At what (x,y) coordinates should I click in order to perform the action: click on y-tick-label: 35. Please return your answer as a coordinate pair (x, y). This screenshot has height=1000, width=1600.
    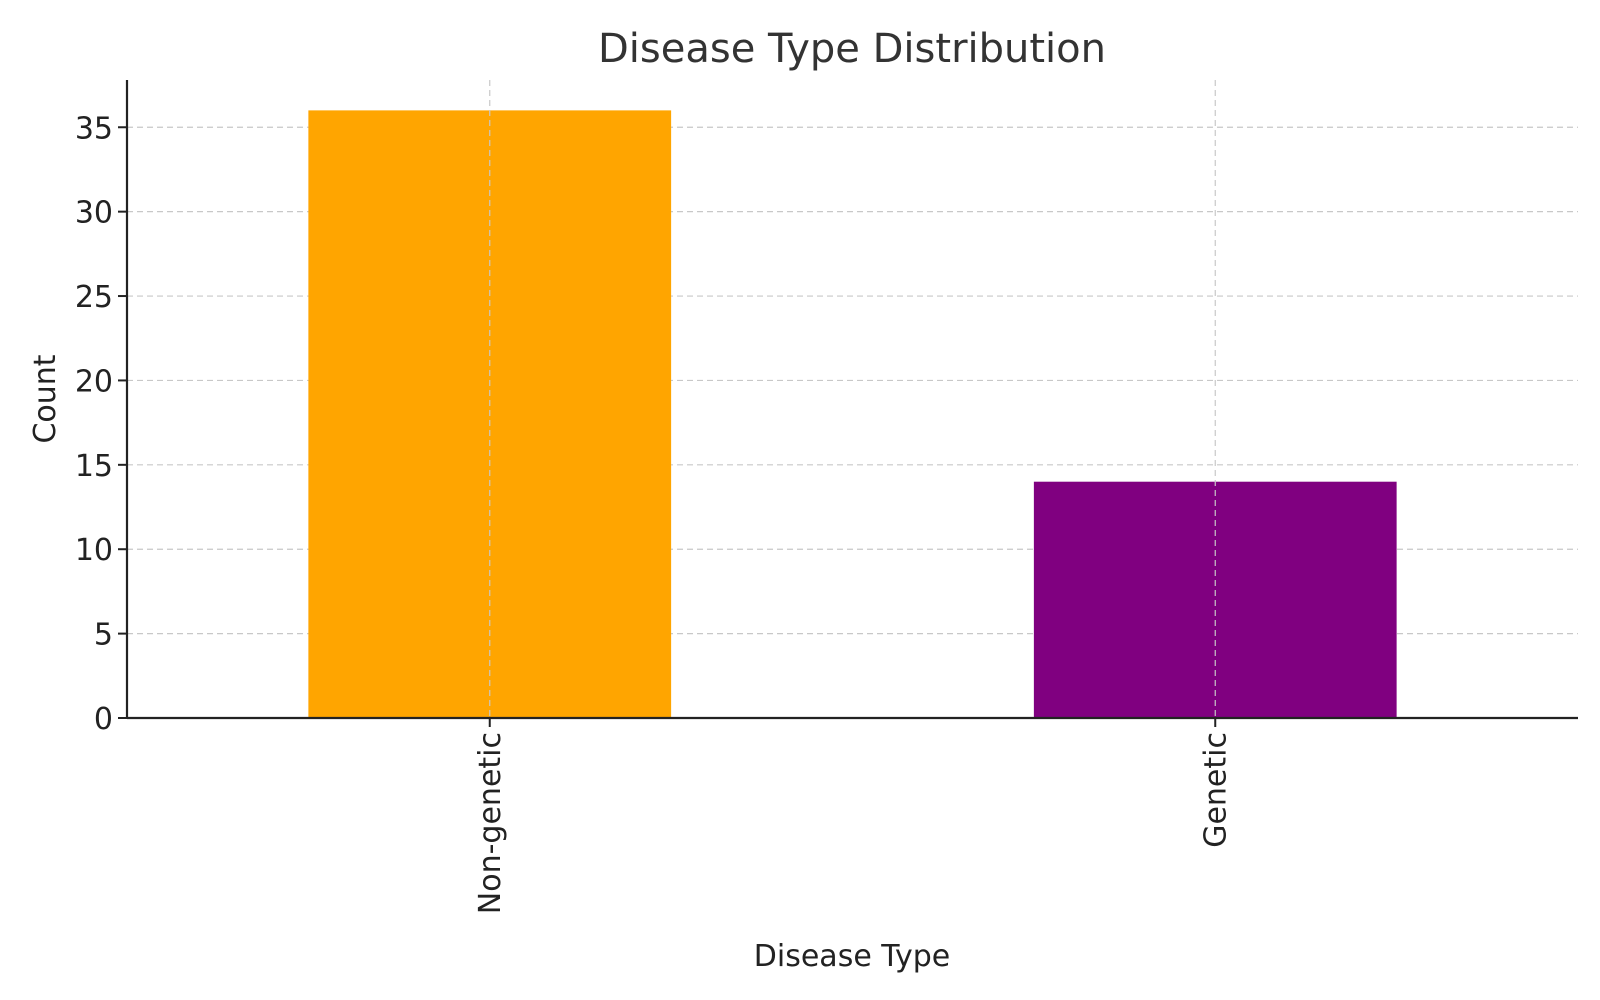
    Looking at the image, I should click on (94, 128).